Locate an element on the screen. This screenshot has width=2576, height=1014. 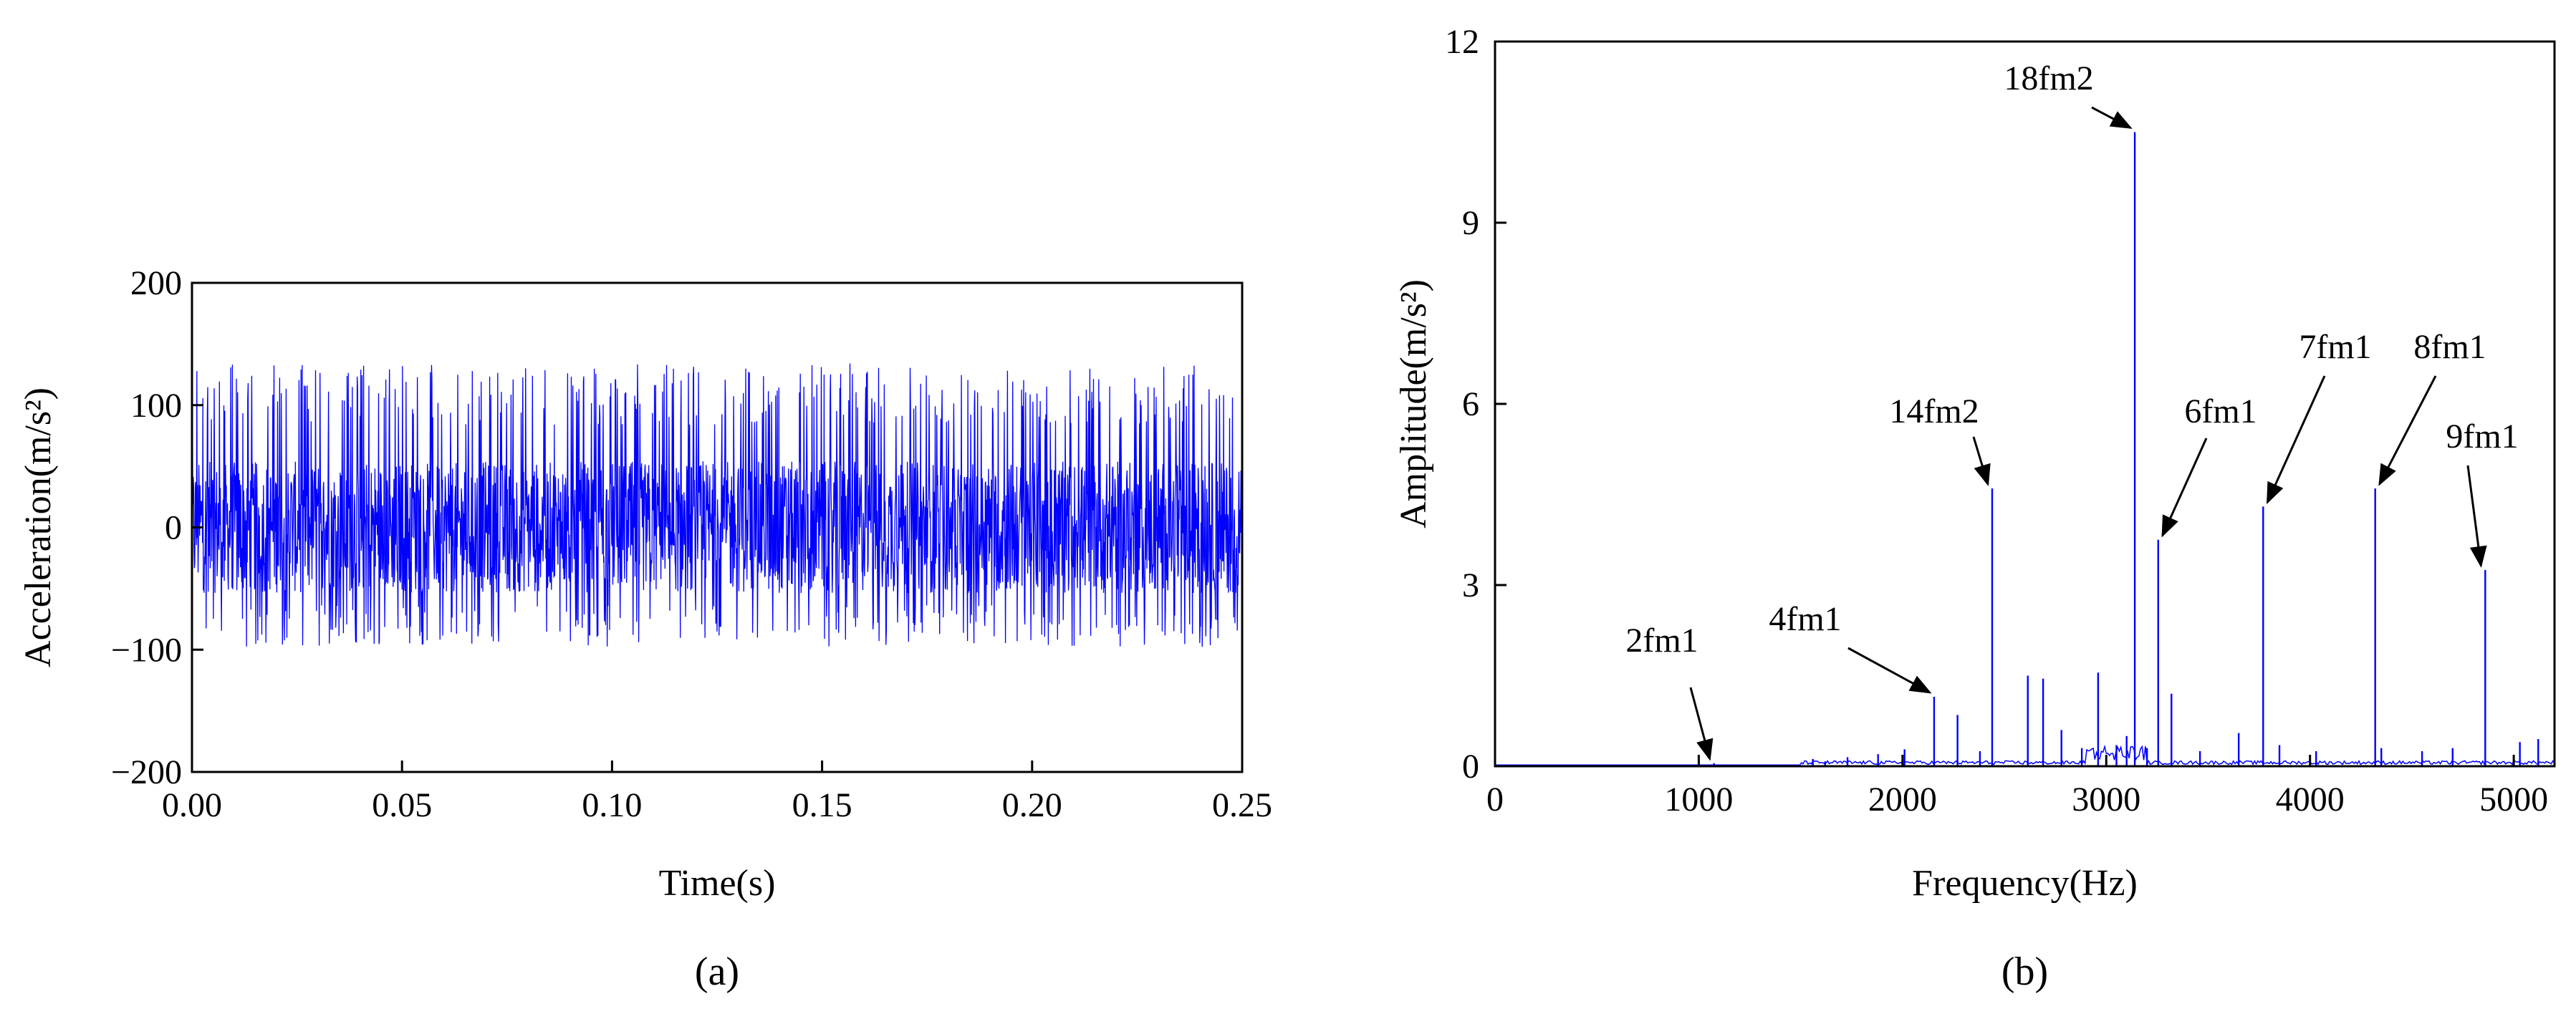
panel-a-label: (a) is located at coordinates (717, 972).